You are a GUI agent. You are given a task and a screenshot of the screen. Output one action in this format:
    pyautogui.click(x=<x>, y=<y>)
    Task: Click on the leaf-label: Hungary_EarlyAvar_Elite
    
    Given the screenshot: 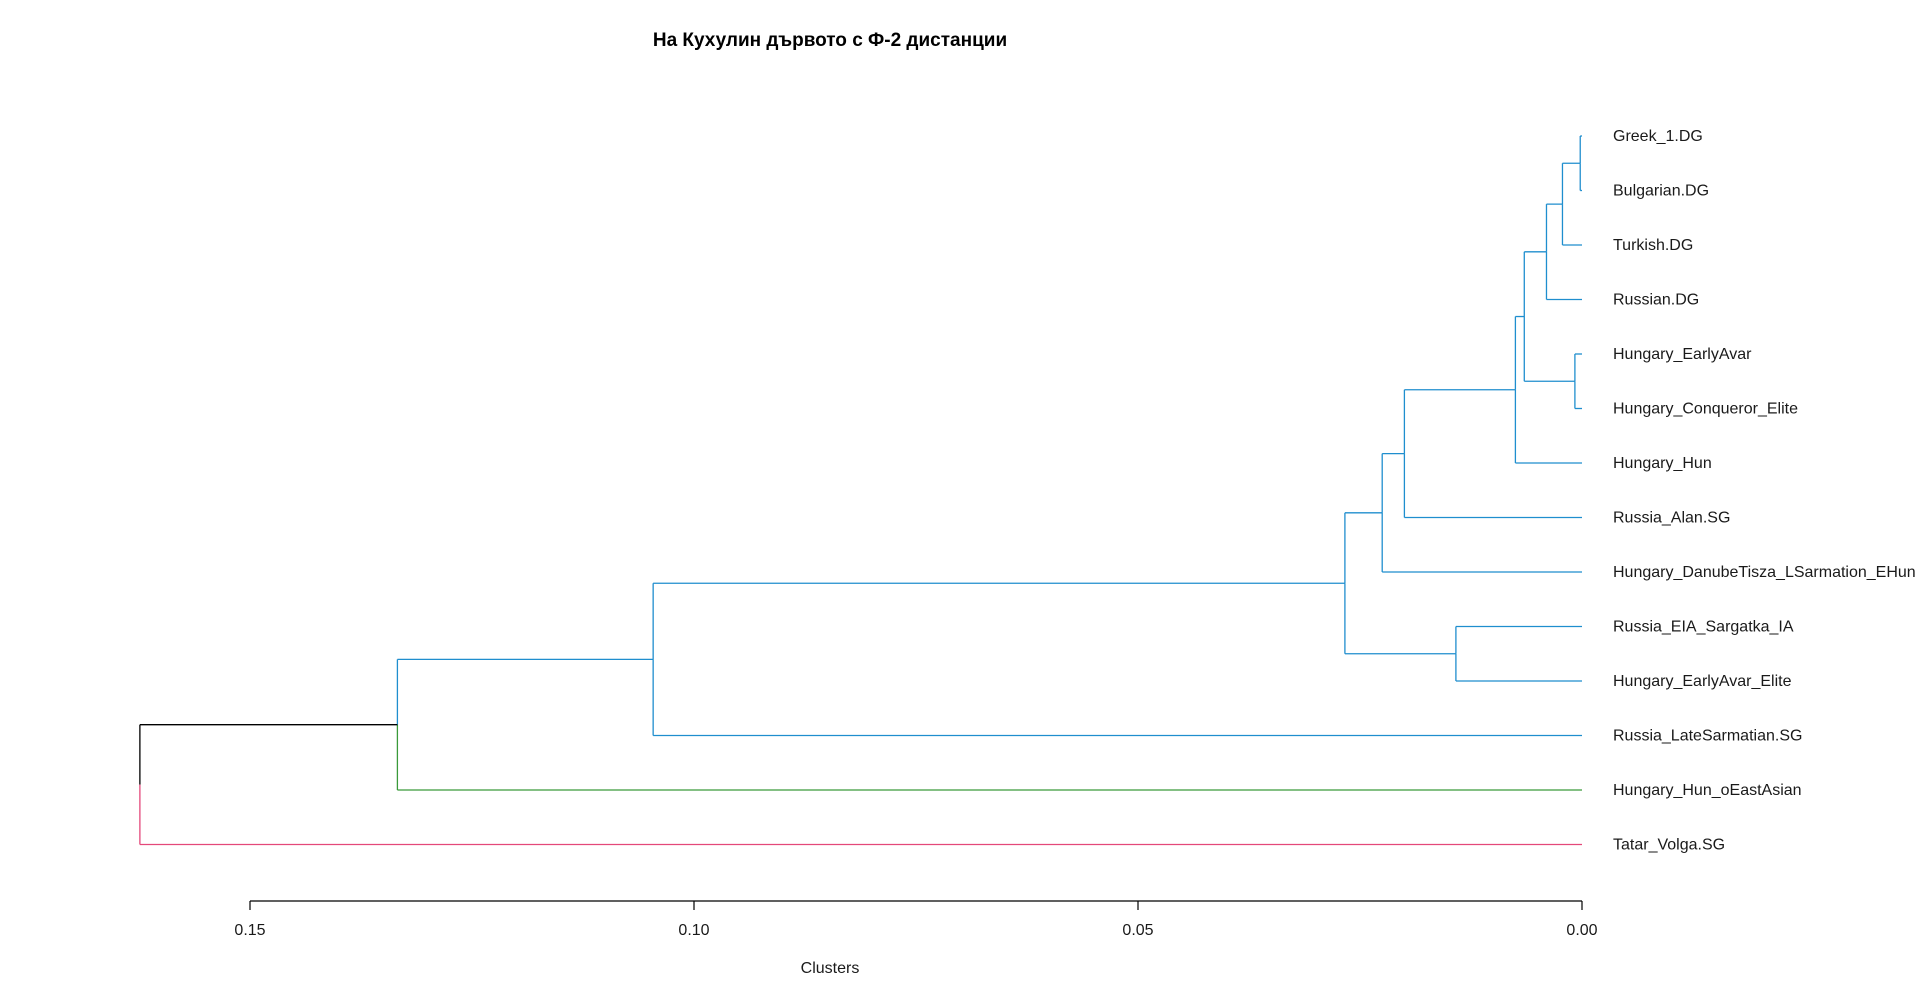 What is the action you would take?
    pyautogui.click(x=1702, y=681)
    